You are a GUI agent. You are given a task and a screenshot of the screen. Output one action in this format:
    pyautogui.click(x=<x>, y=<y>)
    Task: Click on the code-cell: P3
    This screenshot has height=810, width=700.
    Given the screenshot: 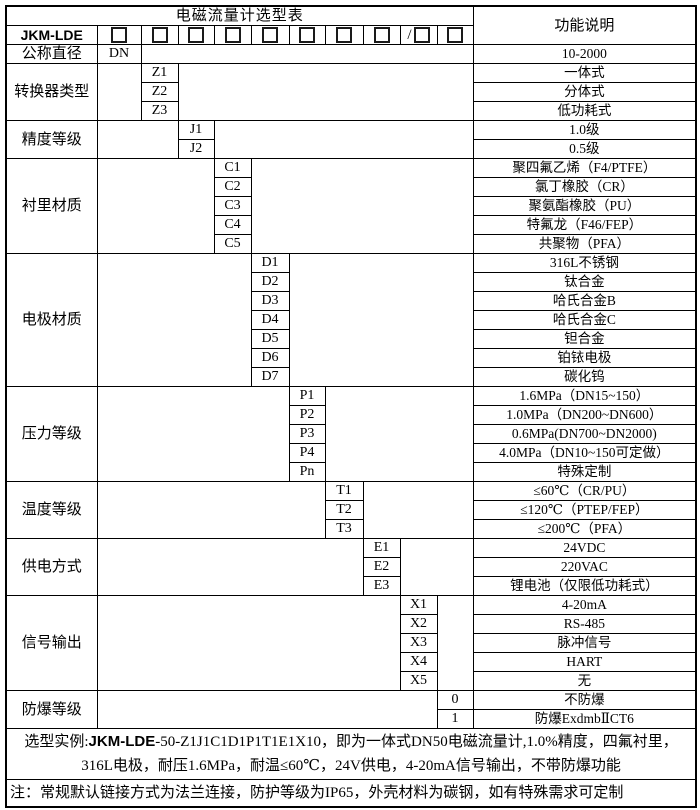 What is the action you would take?
    pyautogui.click(x=307, y=434)
    